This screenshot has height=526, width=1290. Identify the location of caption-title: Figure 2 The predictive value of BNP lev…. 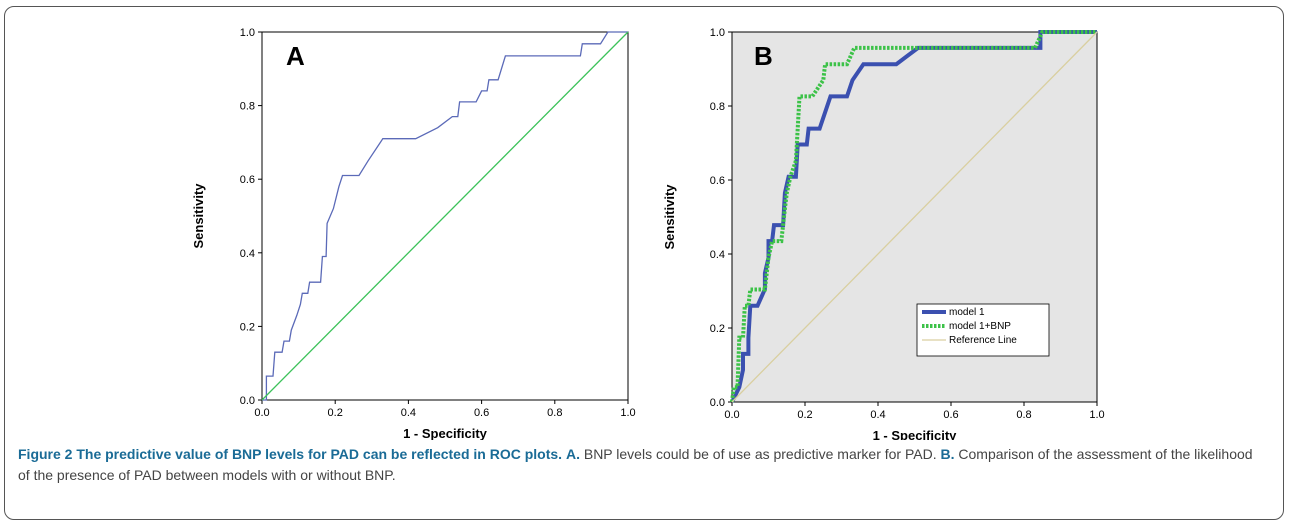
(290, 454).